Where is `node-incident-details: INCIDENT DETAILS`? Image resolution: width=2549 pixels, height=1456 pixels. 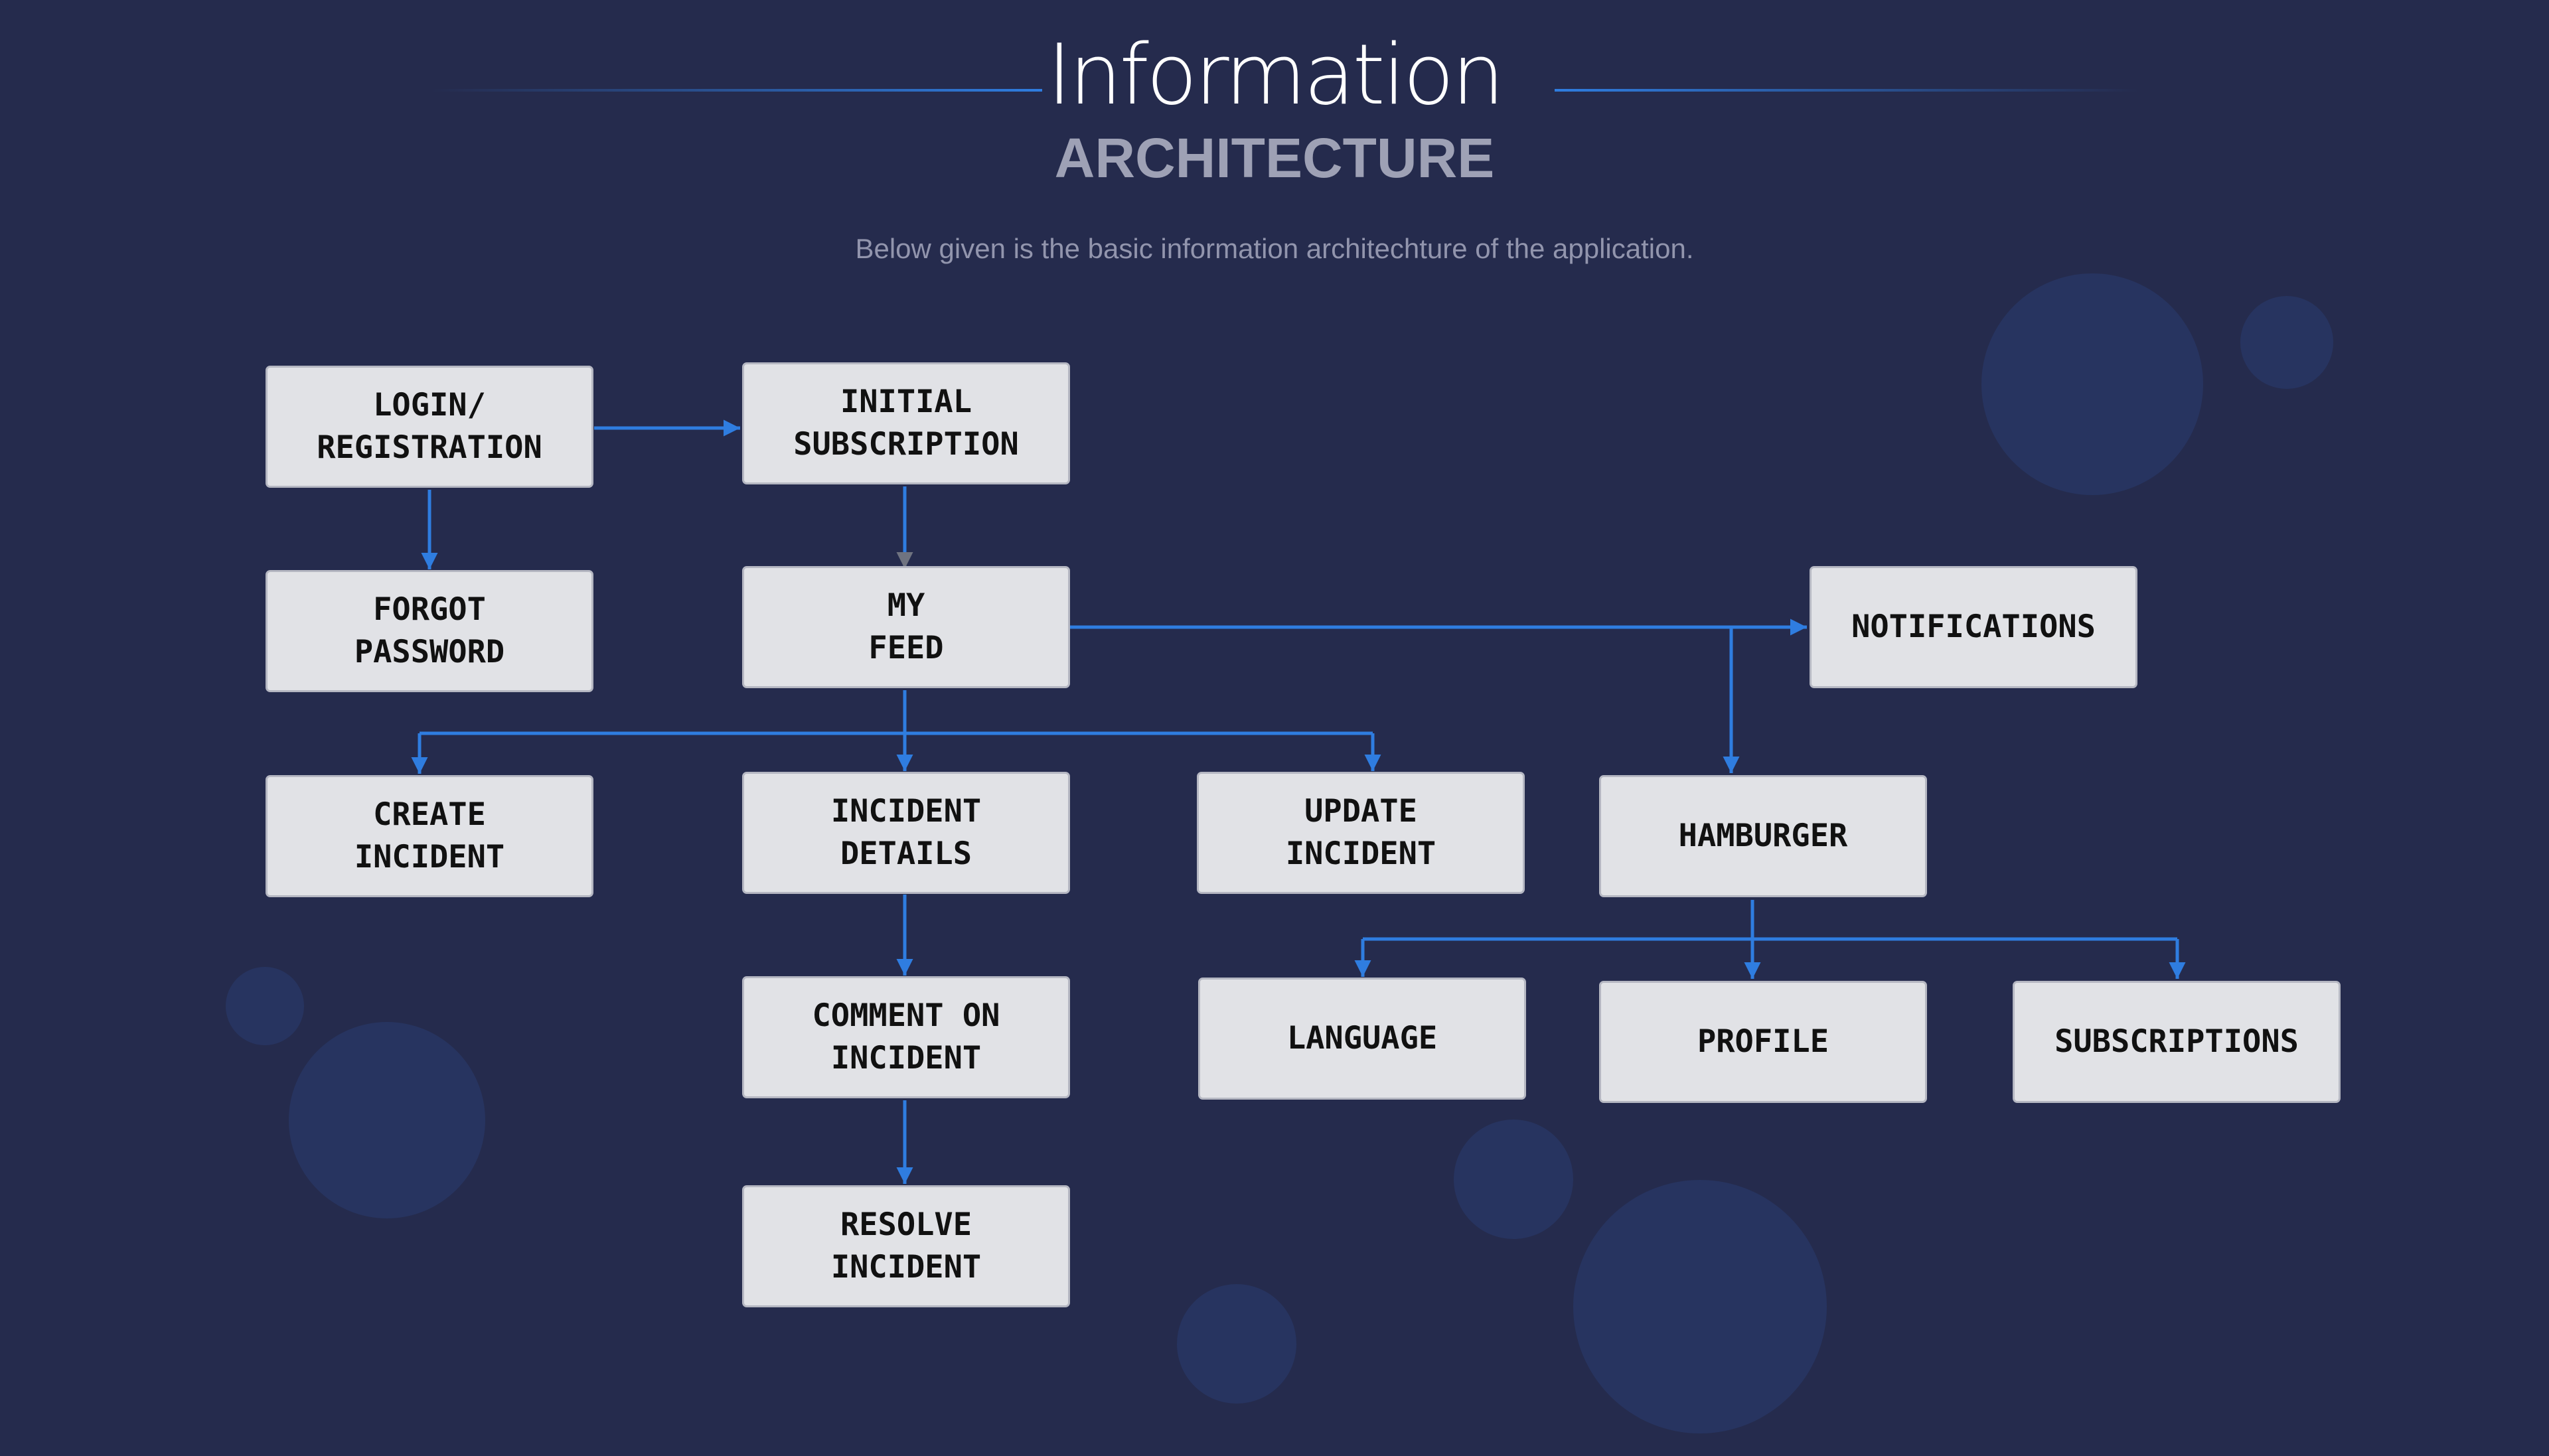 node-incident-details: INCIDENT DETAILS is located at coordinates (906, 833).